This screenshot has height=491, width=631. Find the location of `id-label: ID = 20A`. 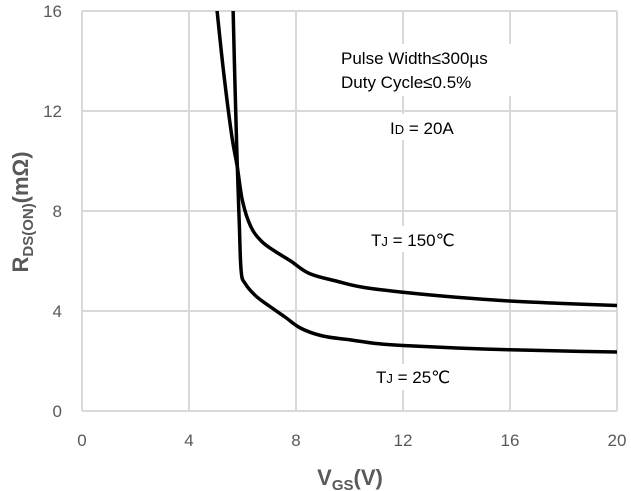

id-label: ID = 20A is located at coordinates (422, 128).